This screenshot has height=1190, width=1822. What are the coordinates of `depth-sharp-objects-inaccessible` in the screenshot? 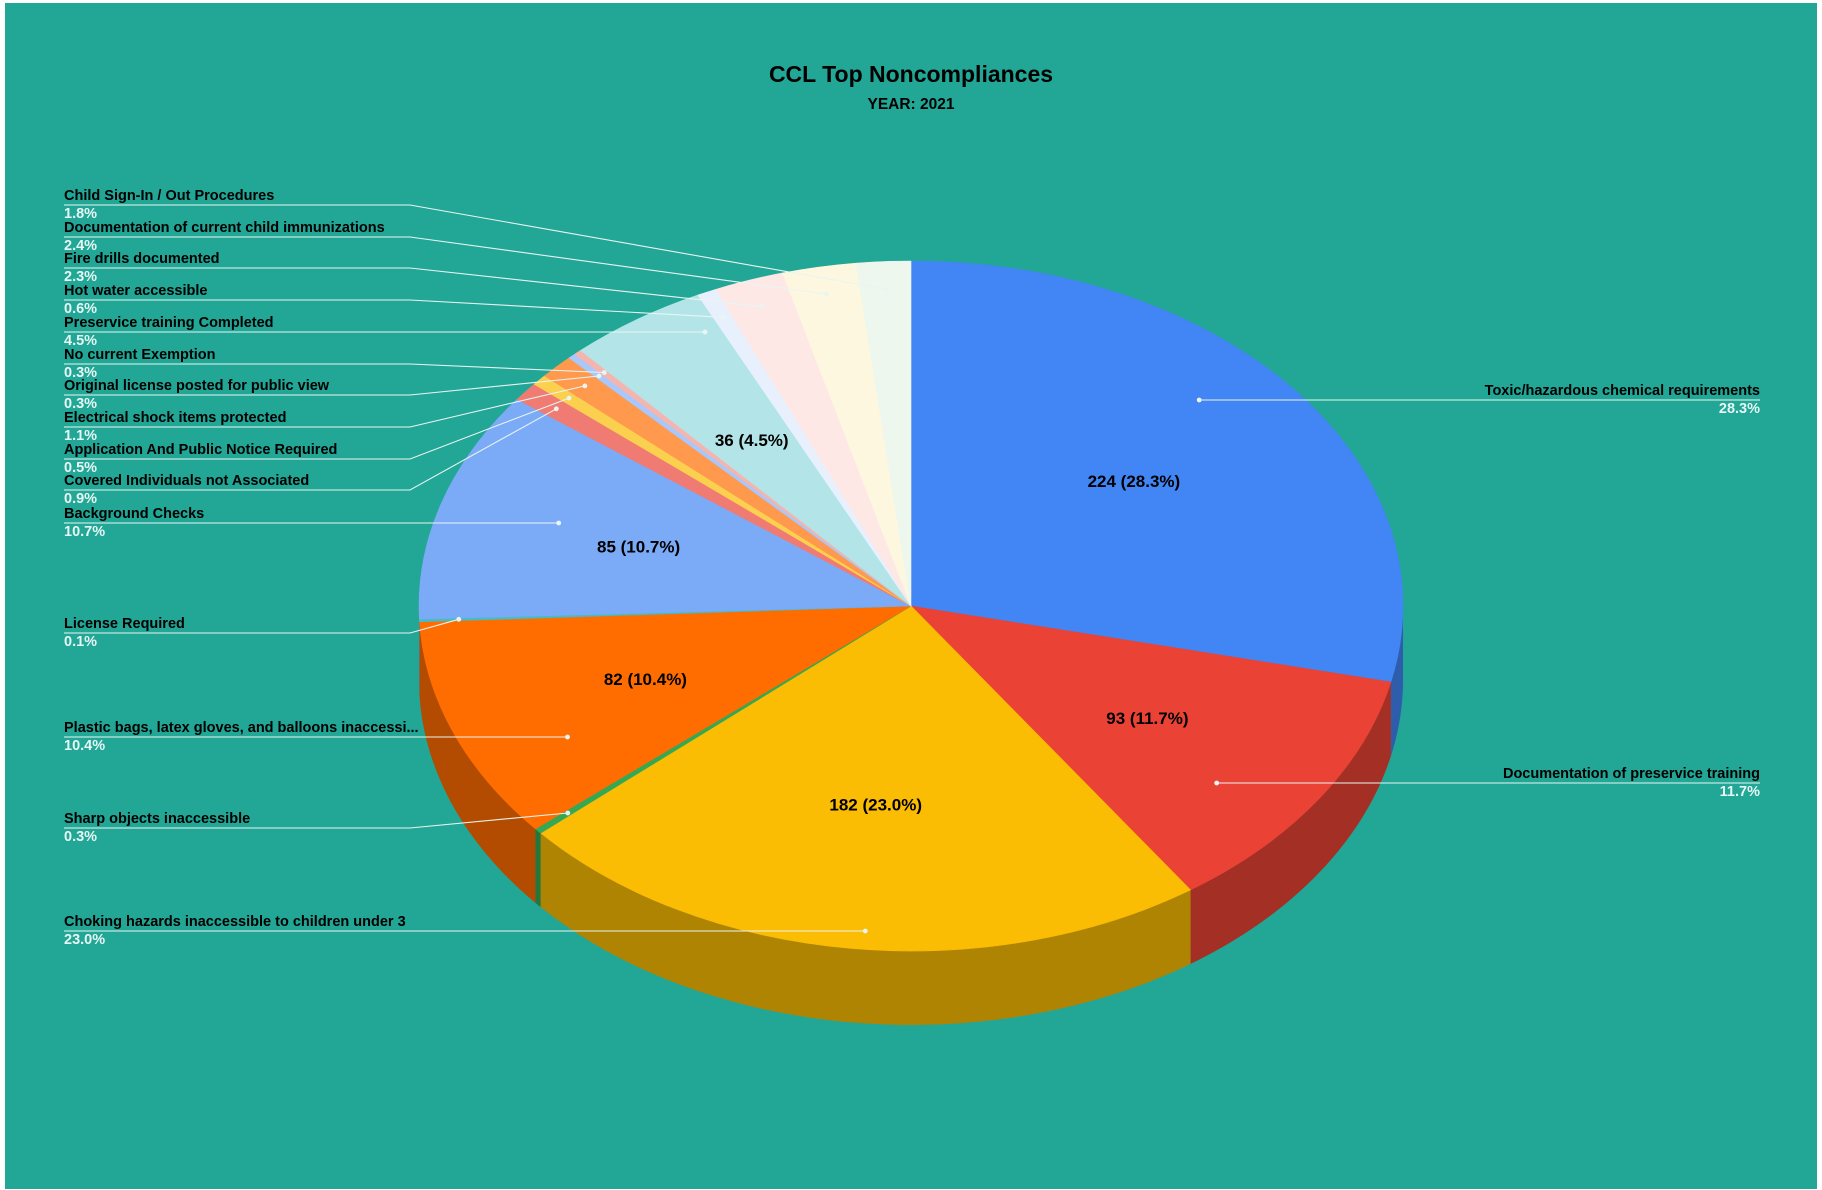 It's located at (538, 868).